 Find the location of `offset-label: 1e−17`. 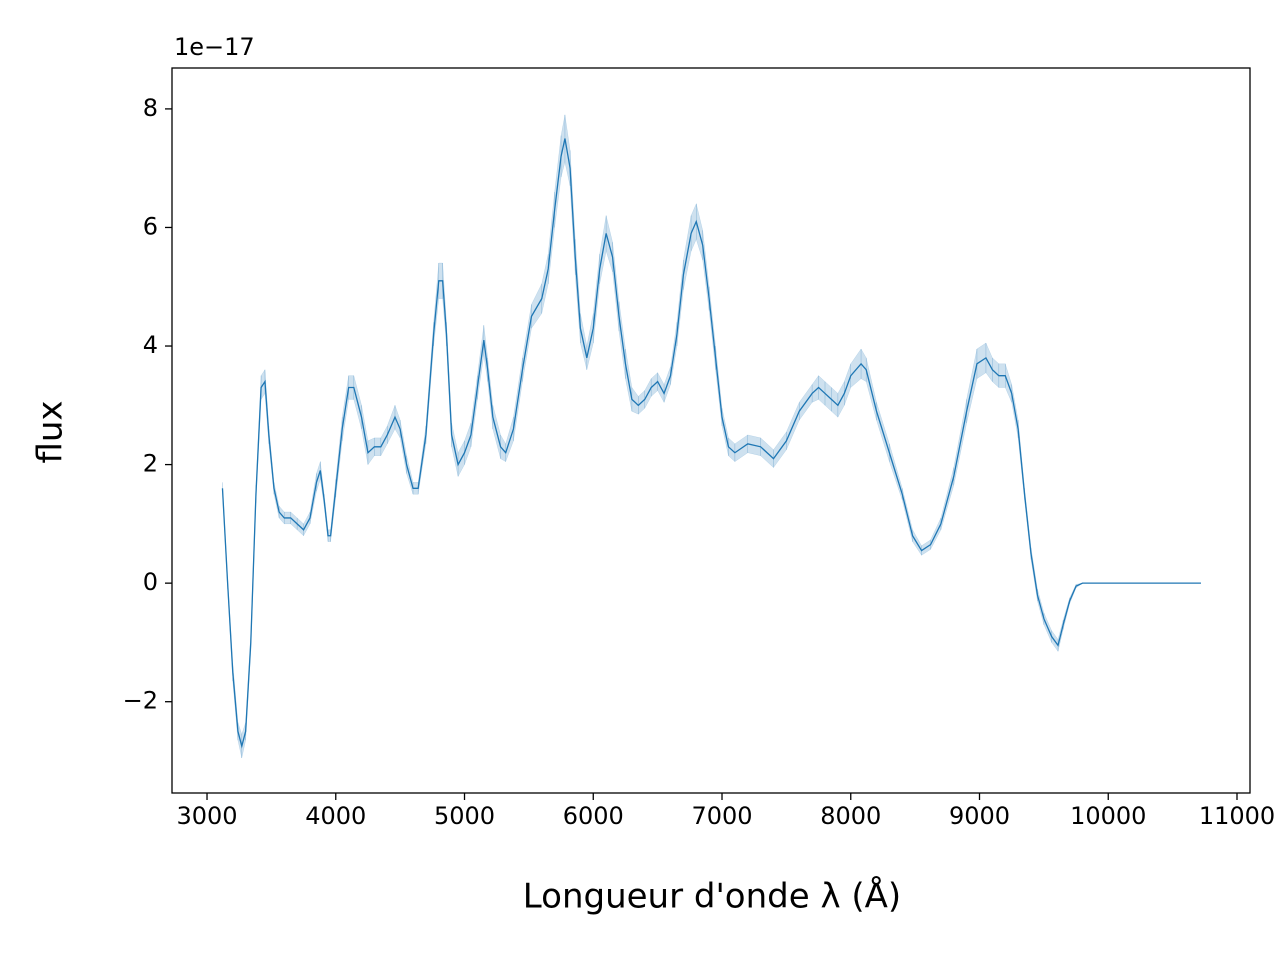

offset-label: 1e−17 is located at coordinates (214, 47).